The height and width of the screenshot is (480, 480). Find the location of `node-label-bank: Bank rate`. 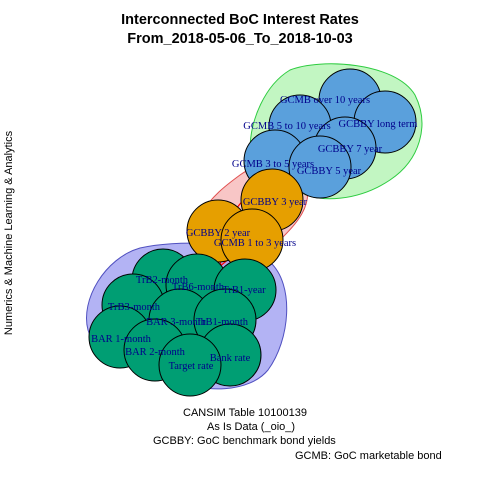

node-label-bank: Bank rate is located at coordinates (230, 358).